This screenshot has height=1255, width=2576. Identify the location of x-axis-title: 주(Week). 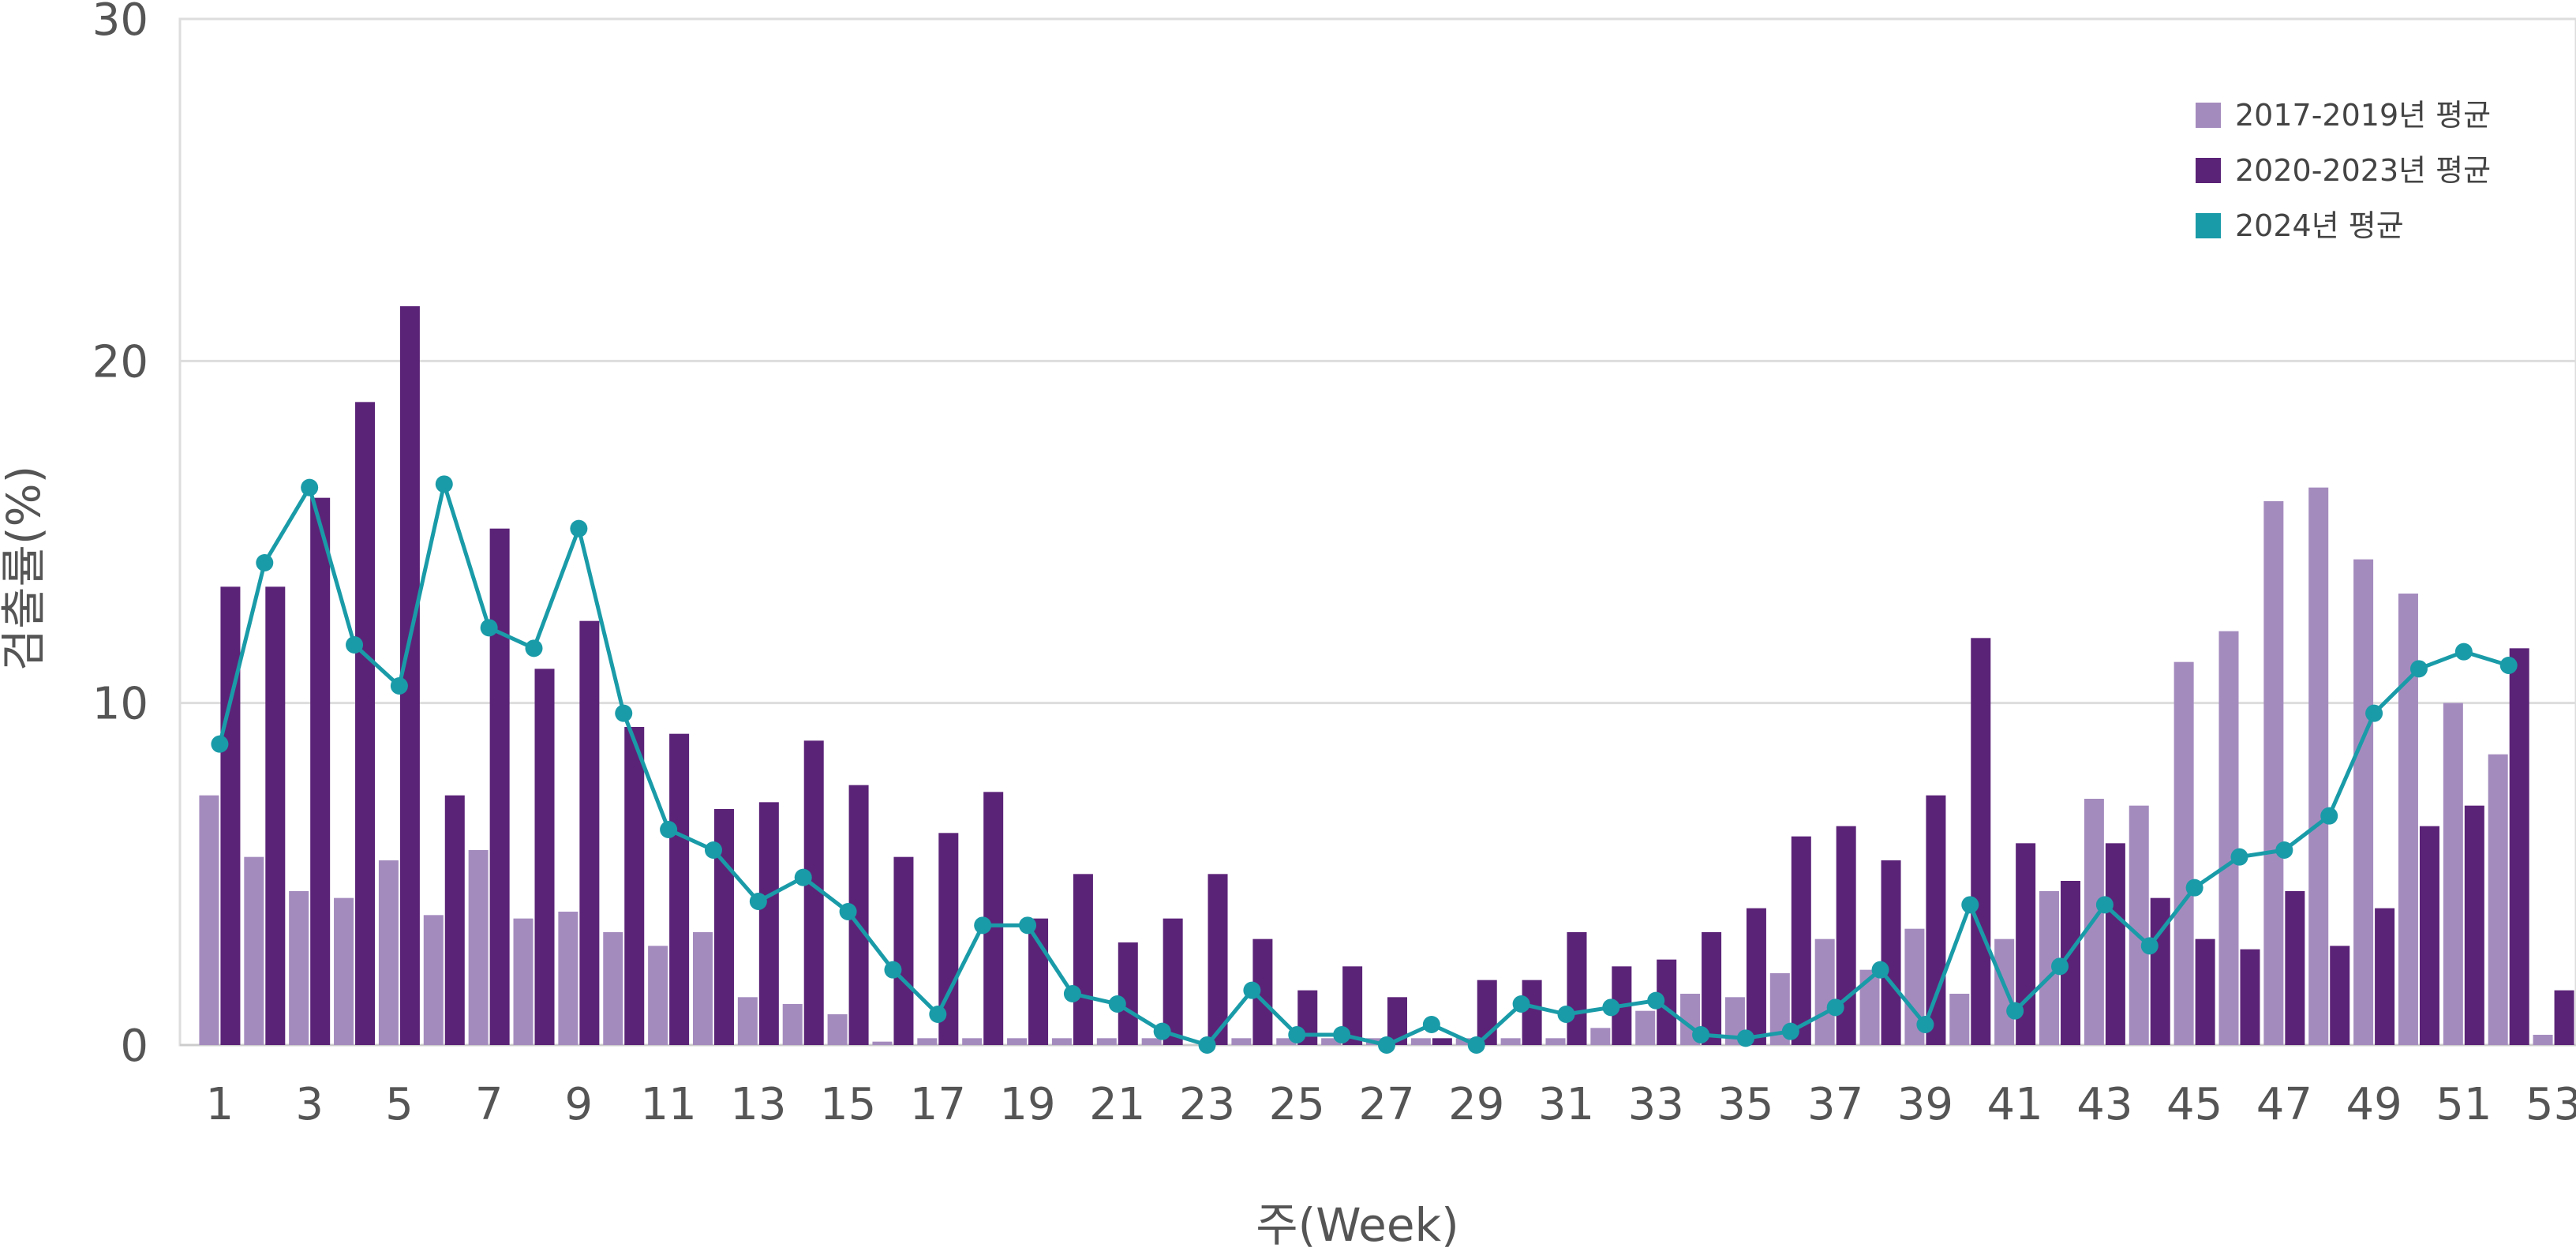
(1357, 1225).